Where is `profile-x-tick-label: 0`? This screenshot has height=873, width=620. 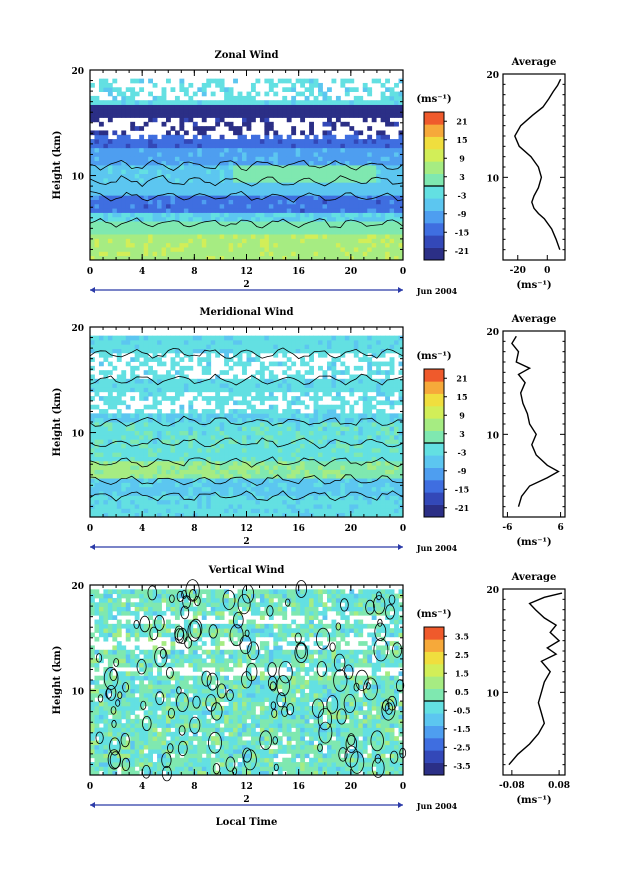
profile-x-tick-label: 0 is located at coordinates (547, 271).